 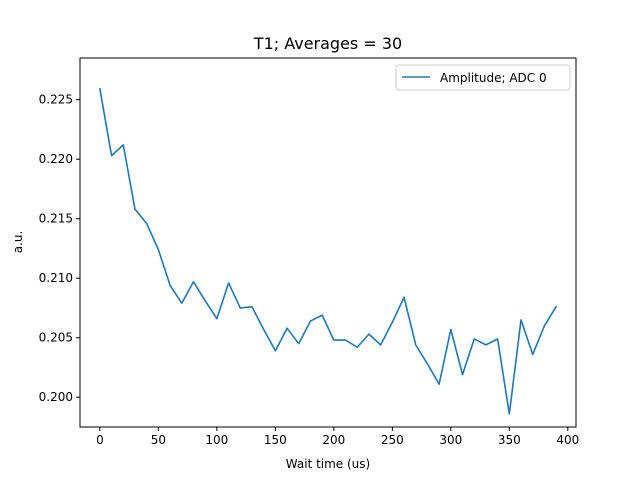 I want to click on y-tick-label: 0.210, so click(x=56, y=278).